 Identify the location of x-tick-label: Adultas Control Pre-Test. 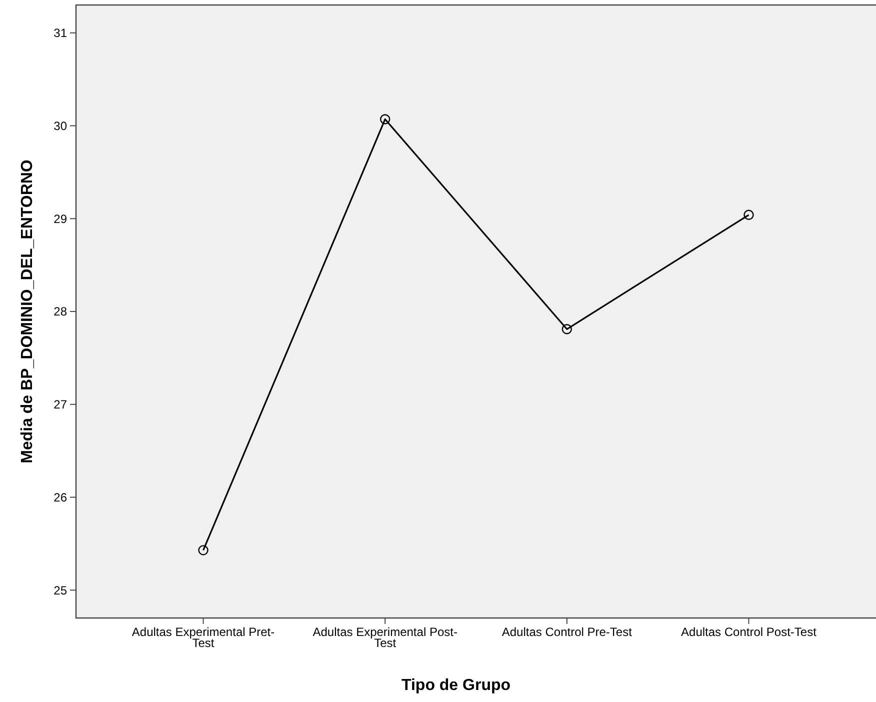
(567, 632).